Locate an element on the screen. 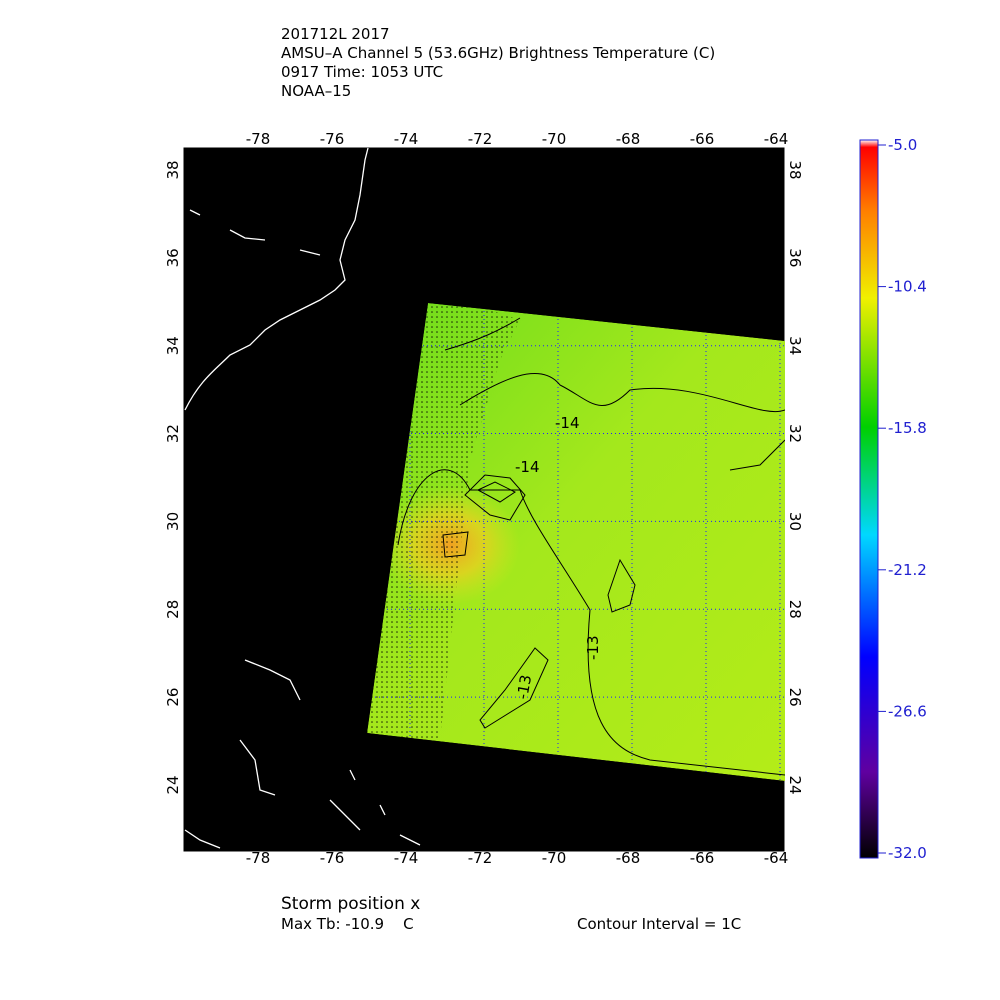 The image size is (1000, 1000). lon-label-bottom: -74 is located at coordinates (406, 858).